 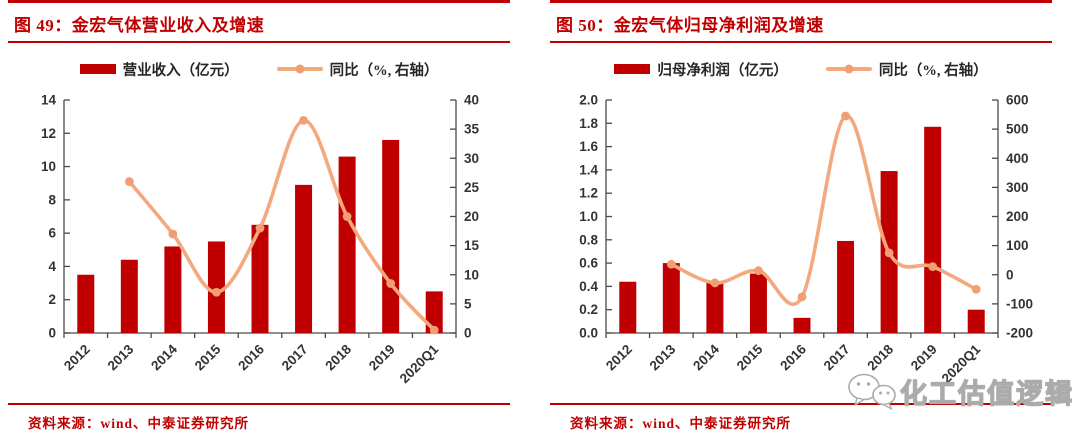 What do you see at coordinates (986, 393) in the screenshot?
I see `watermark-label: 化工估值逻辑` at bounding box center [986, 393].